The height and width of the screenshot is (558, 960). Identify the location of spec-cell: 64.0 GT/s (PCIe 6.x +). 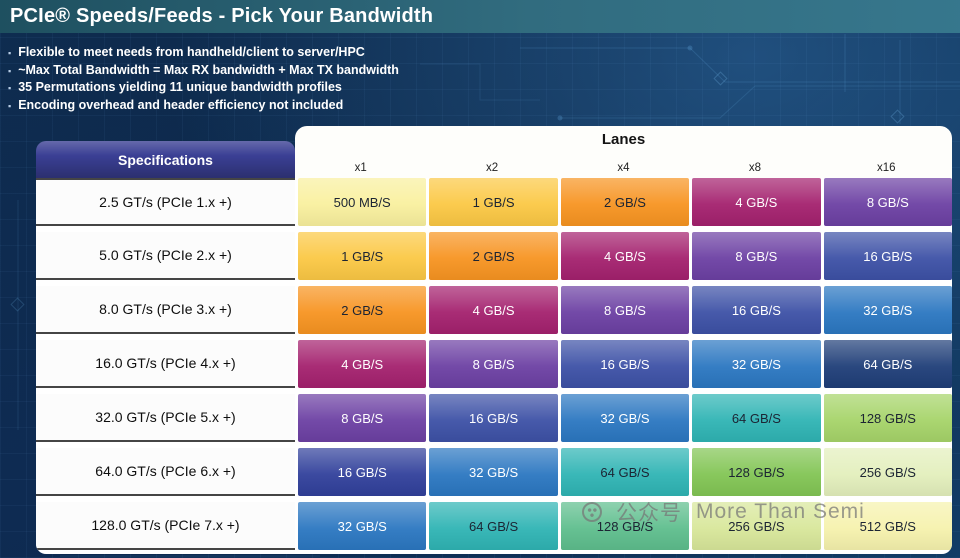
(165, 472).